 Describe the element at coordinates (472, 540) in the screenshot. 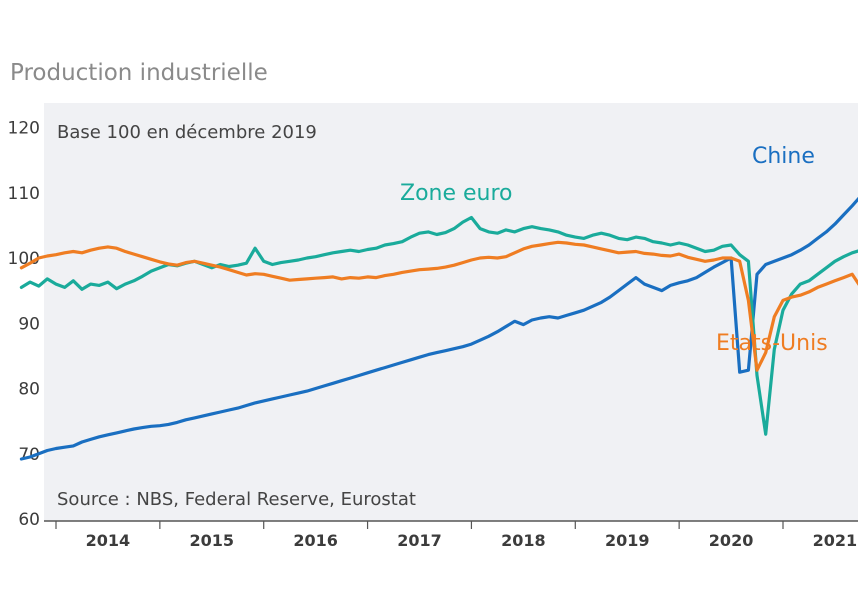

I see `x-axis: 2014 2015 2016 2017 2018 2019 2020 2021` at that location.